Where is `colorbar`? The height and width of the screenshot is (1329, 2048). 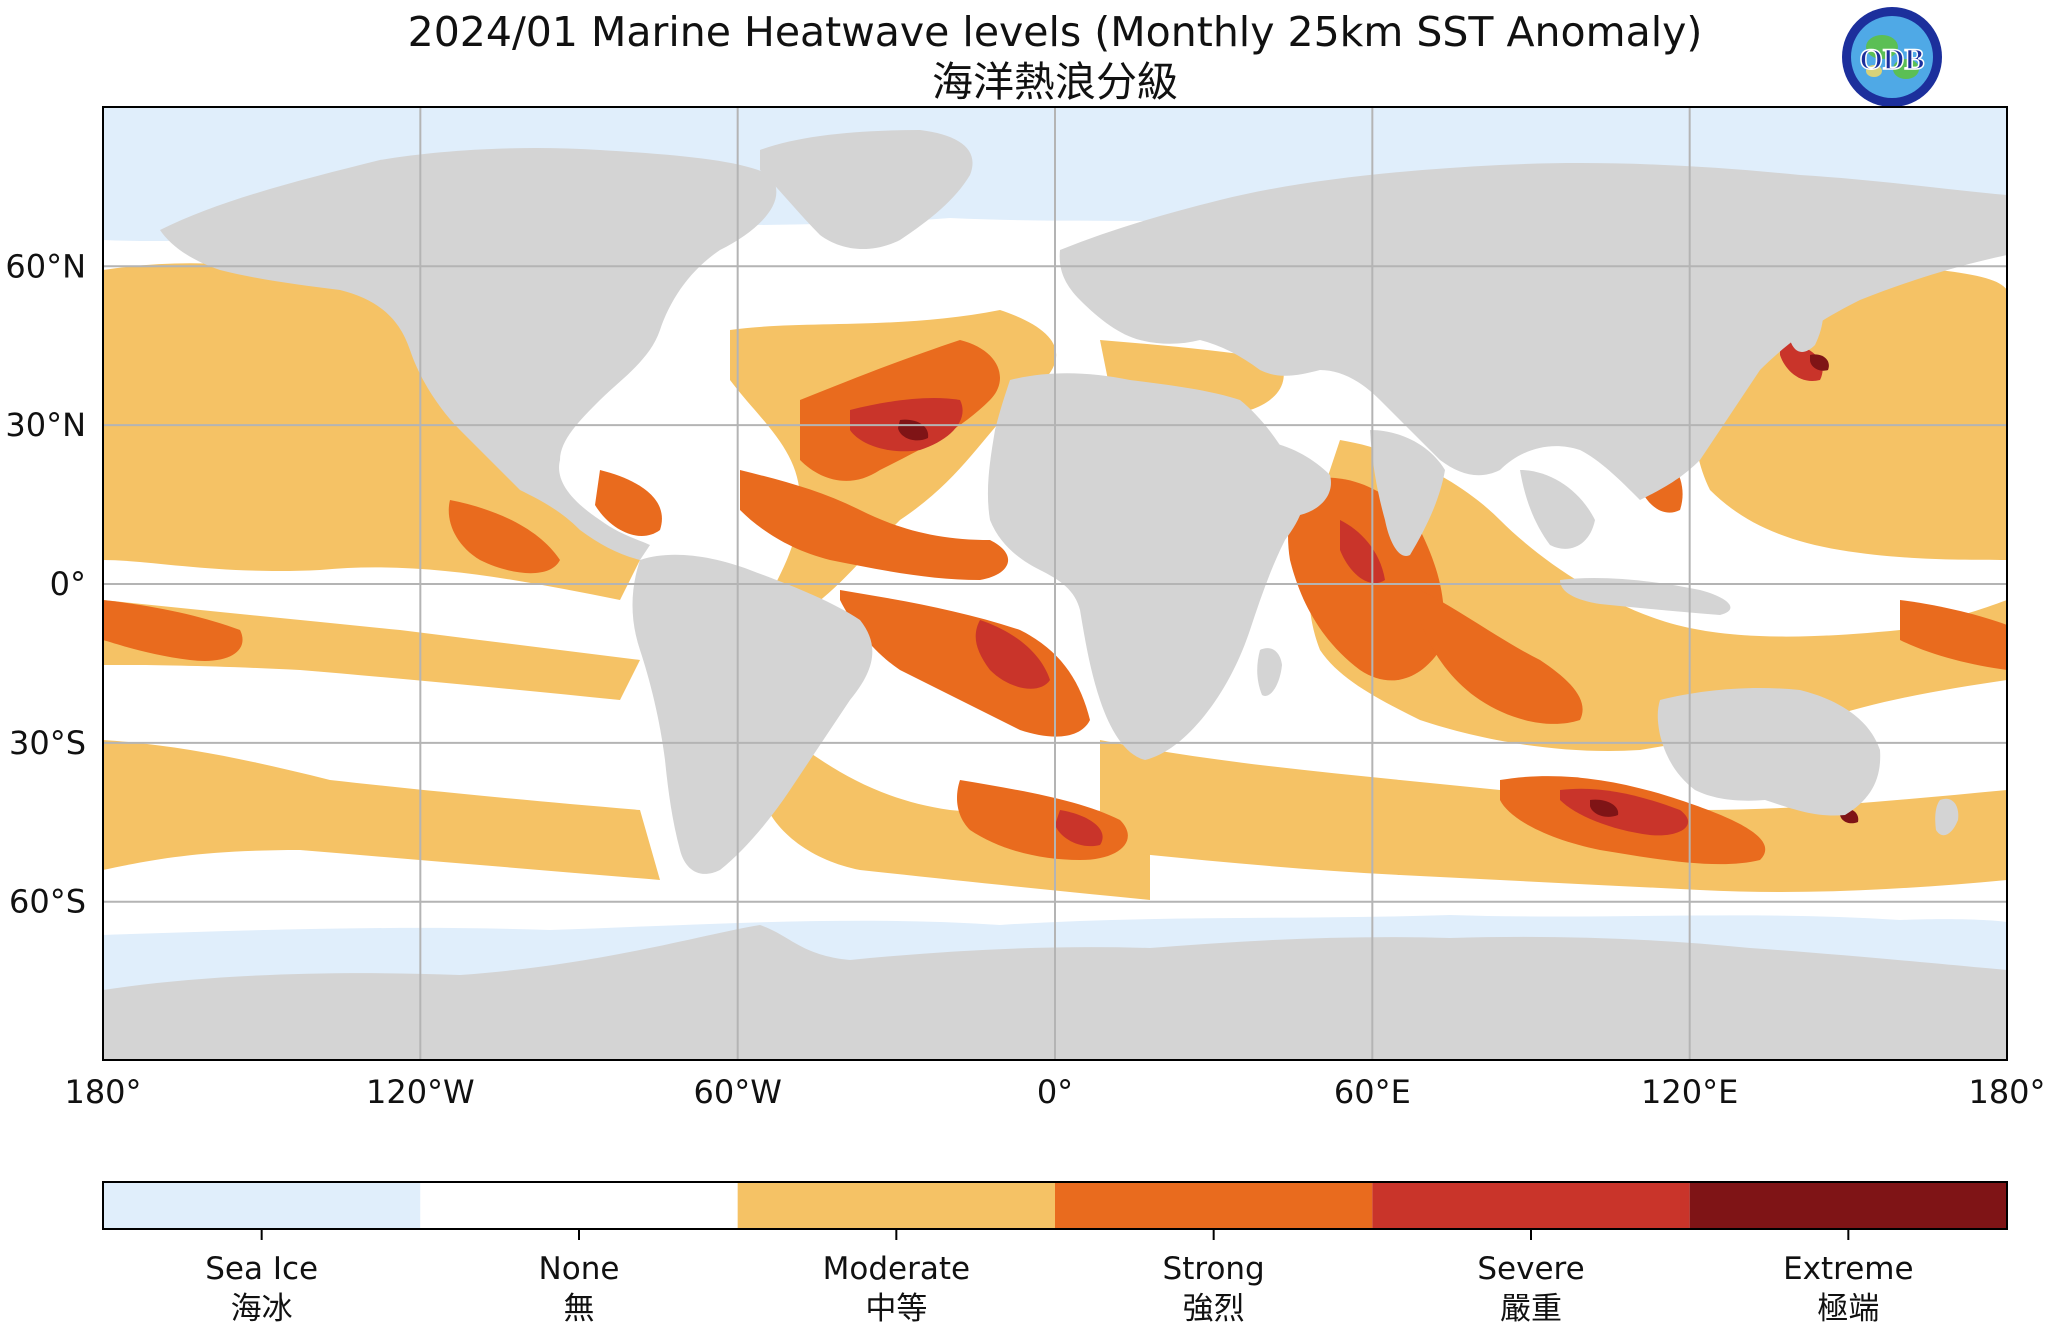
colorbar is located at coordinates (1055, 1211).